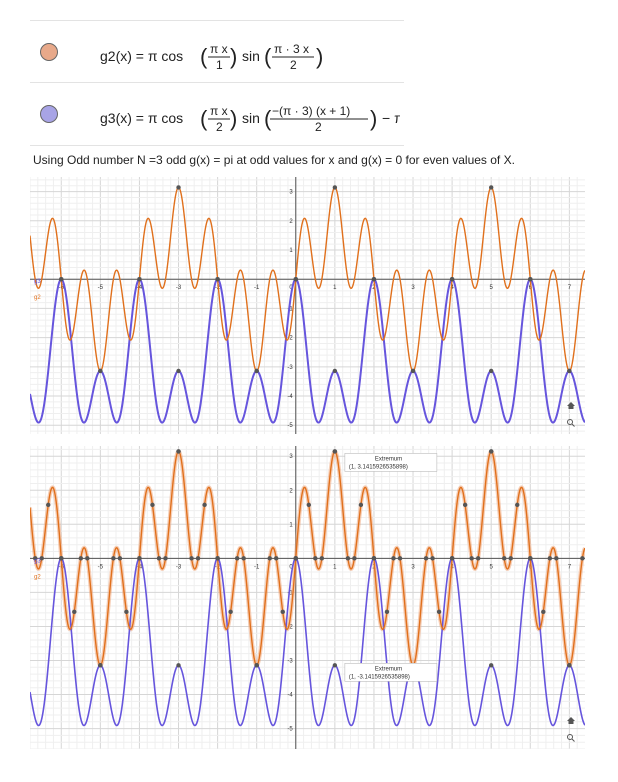 The width and height of the screenshot is (618, 782). Describe the element at coordinates (290, 426) in the screenshot. I see `y-tick-label: -5` at that location.